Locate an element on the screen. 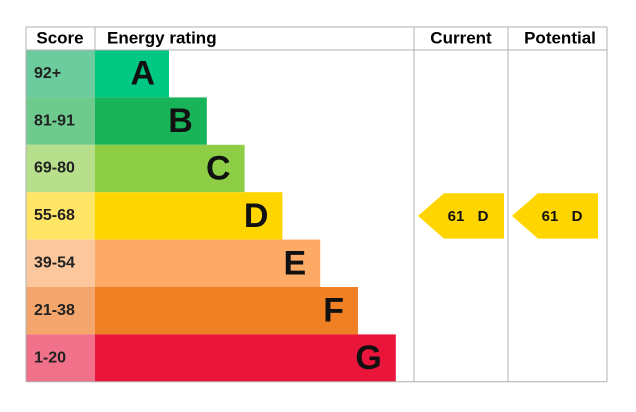 The width and height of the screenshot is (636, 412). score-label: 55-68 is located at coordinates (54, 215).